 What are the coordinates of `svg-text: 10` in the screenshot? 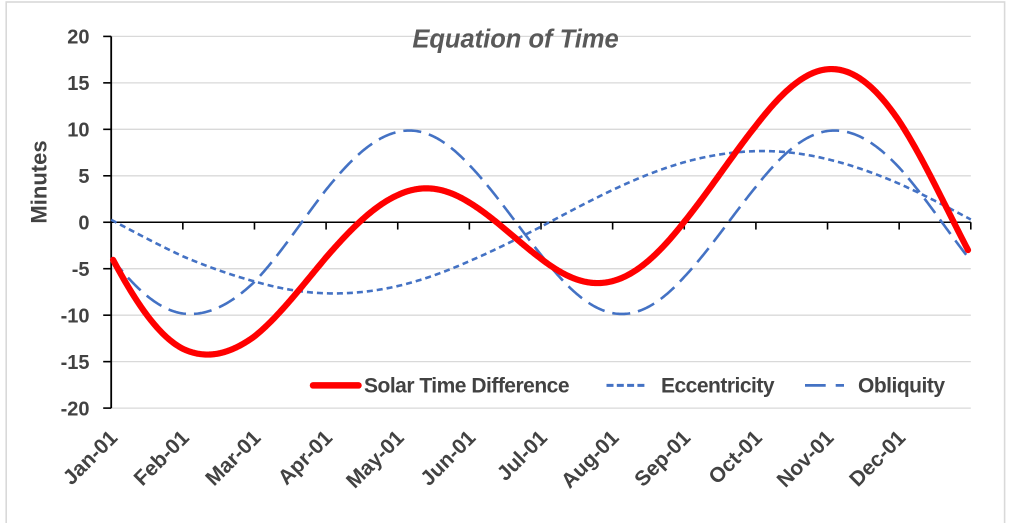 It's located at (78, 131).